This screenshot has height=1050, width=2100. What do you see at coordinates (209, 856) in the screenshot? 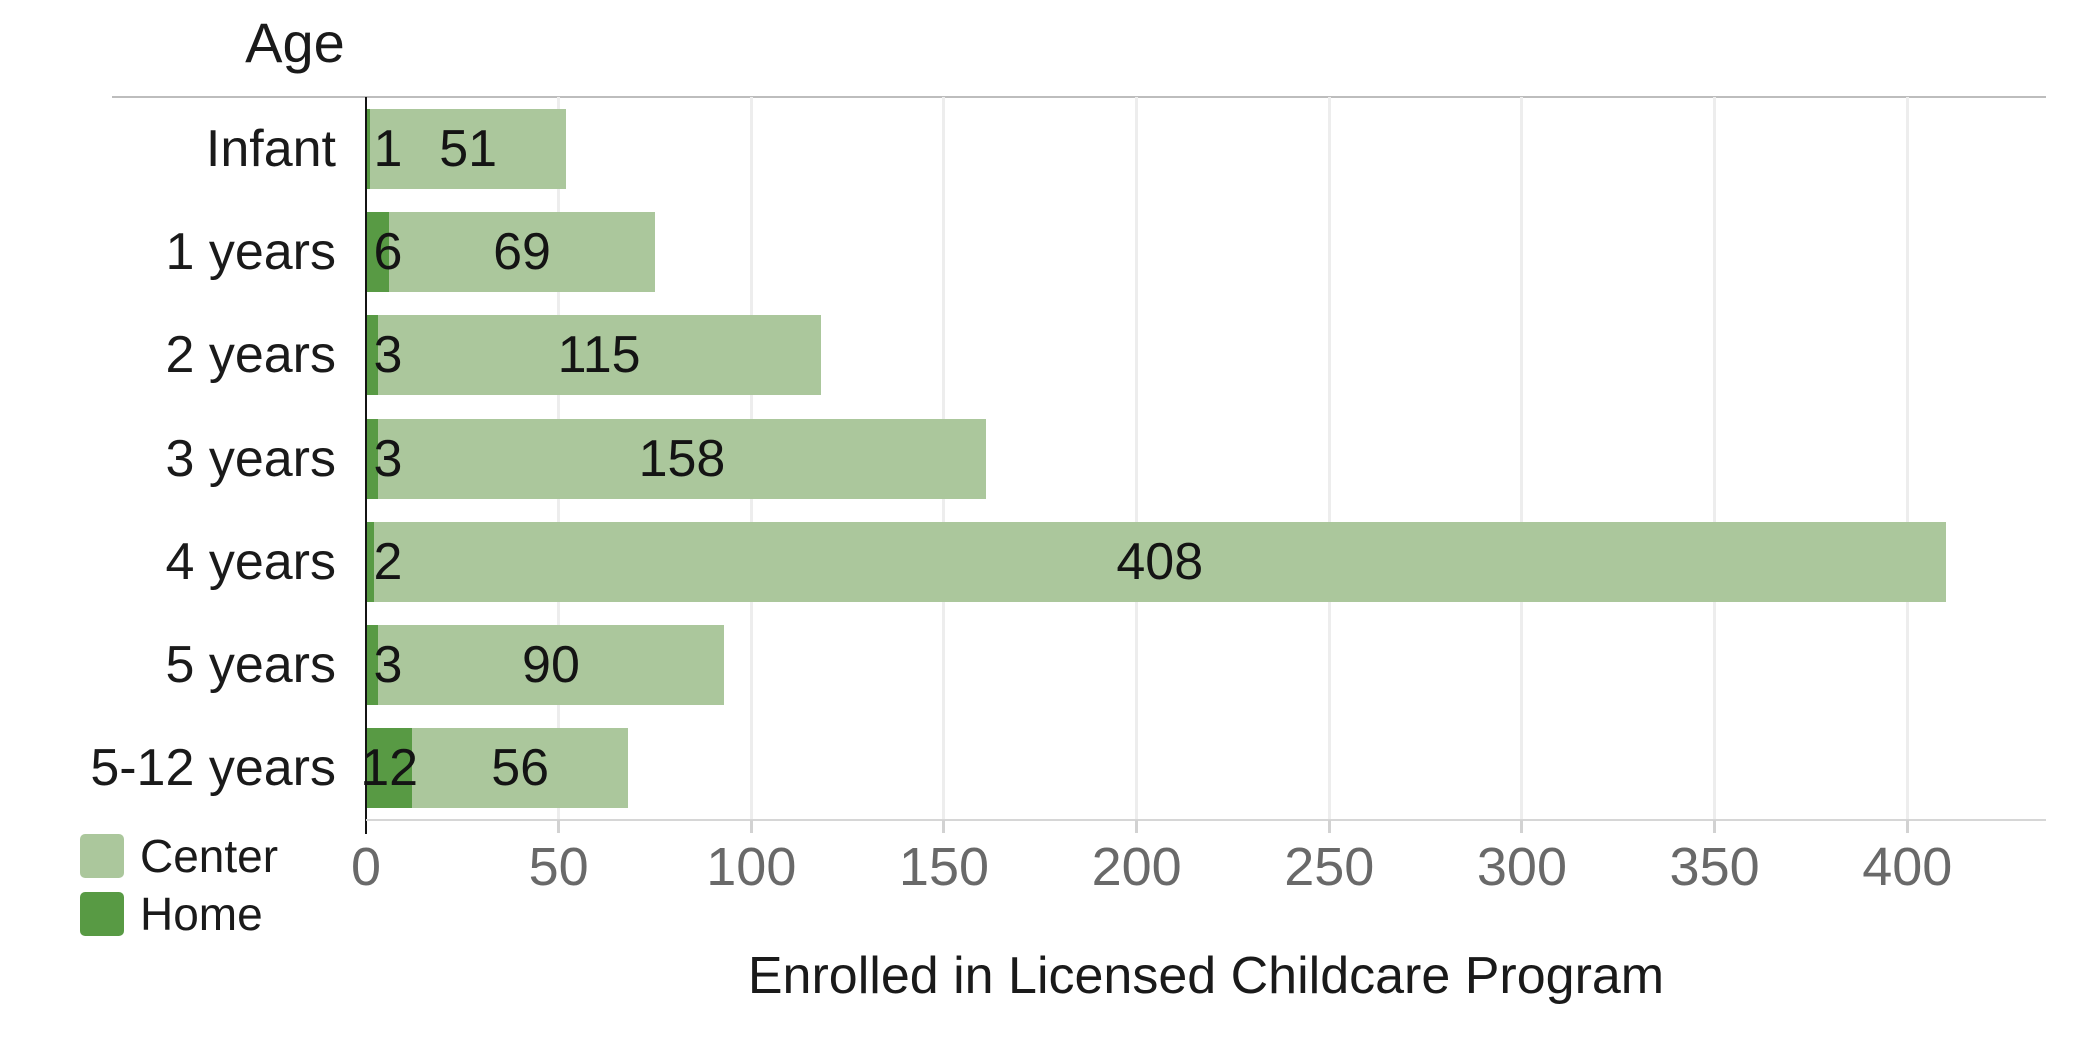
I see `legend-label-center: Center` at bounding box center [209, 856].